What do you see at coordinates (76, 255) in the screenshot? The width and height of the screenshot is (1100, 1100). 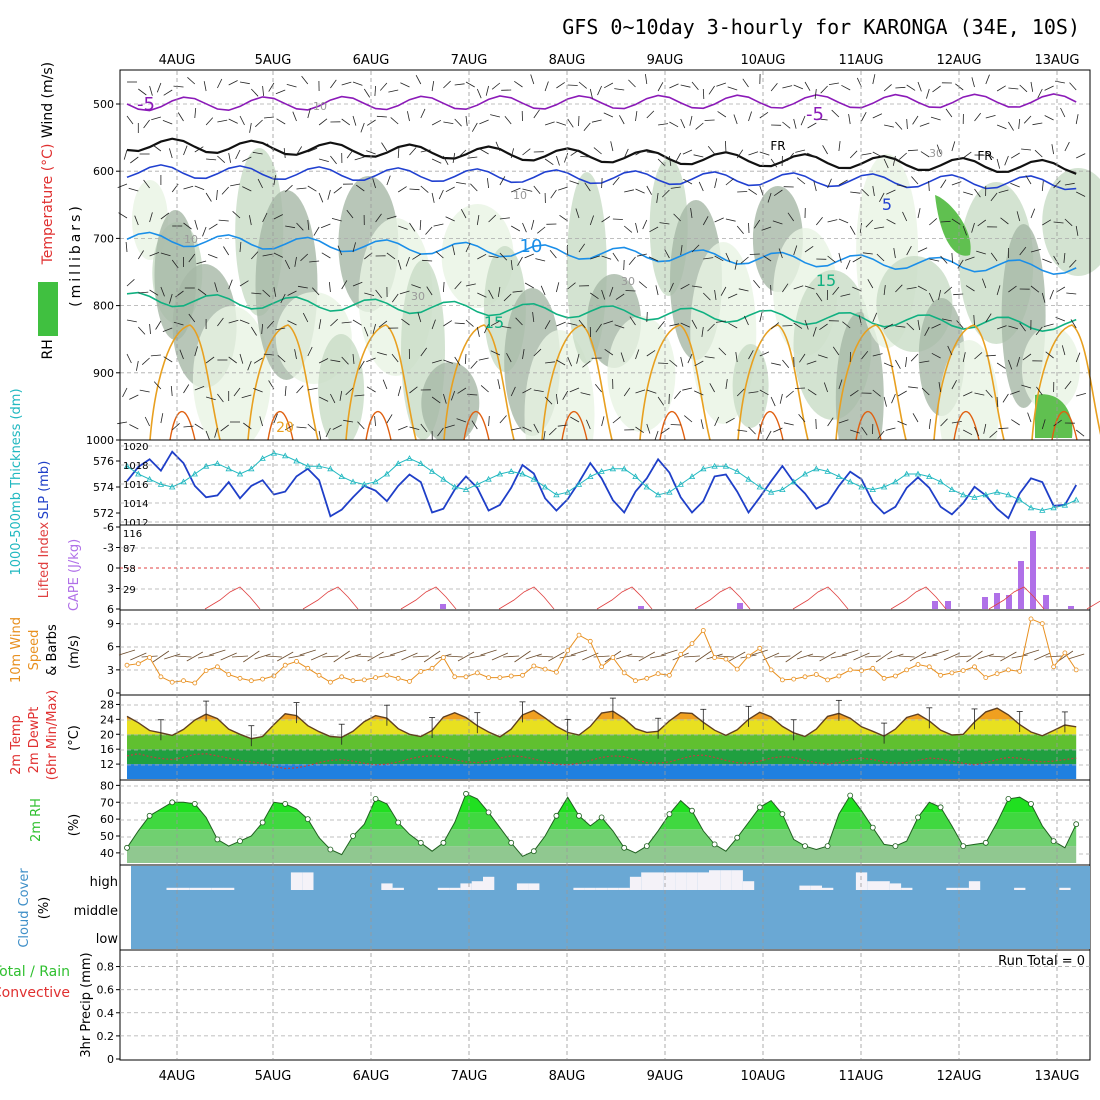 I see `upper-air-ylabel-unit: (millibars)` at bounding box center [76, 255].